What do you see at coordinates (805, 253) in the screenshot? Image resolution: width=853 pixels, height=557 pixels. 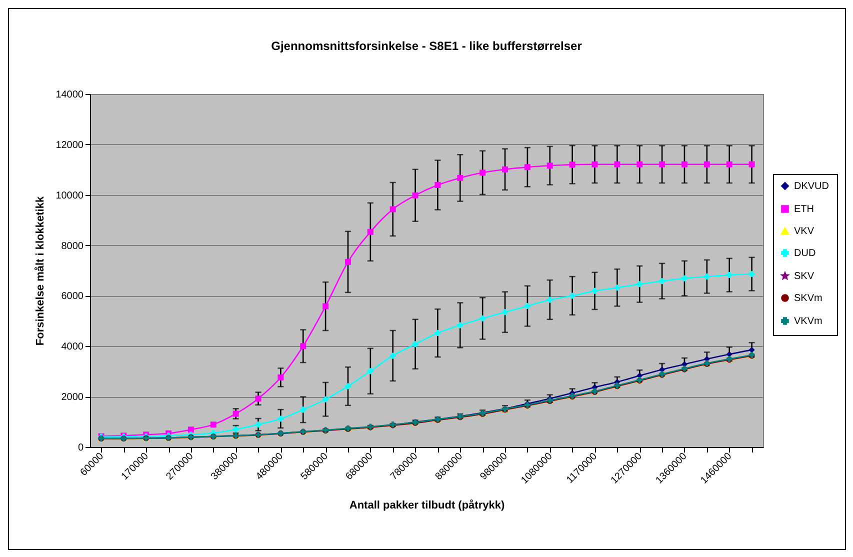 I see `legend-label: DUD` at bounding box center [805, 253].